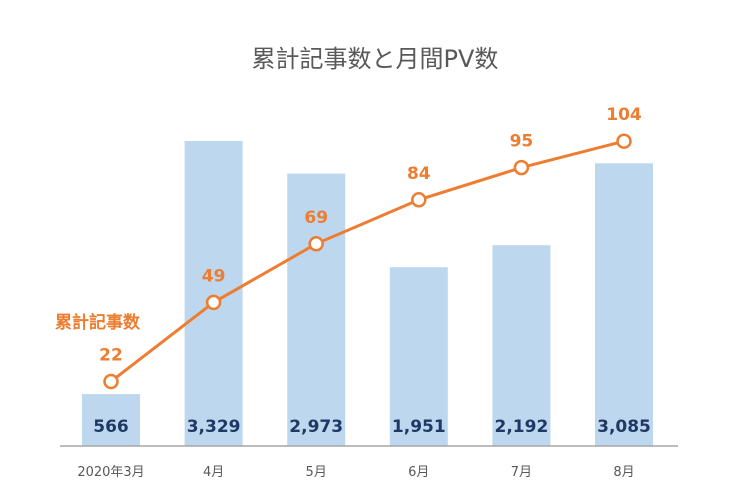  Describe the element at coordinates (521, 472) in the screenshot. I see `x-tick-4: 7月` at that location.